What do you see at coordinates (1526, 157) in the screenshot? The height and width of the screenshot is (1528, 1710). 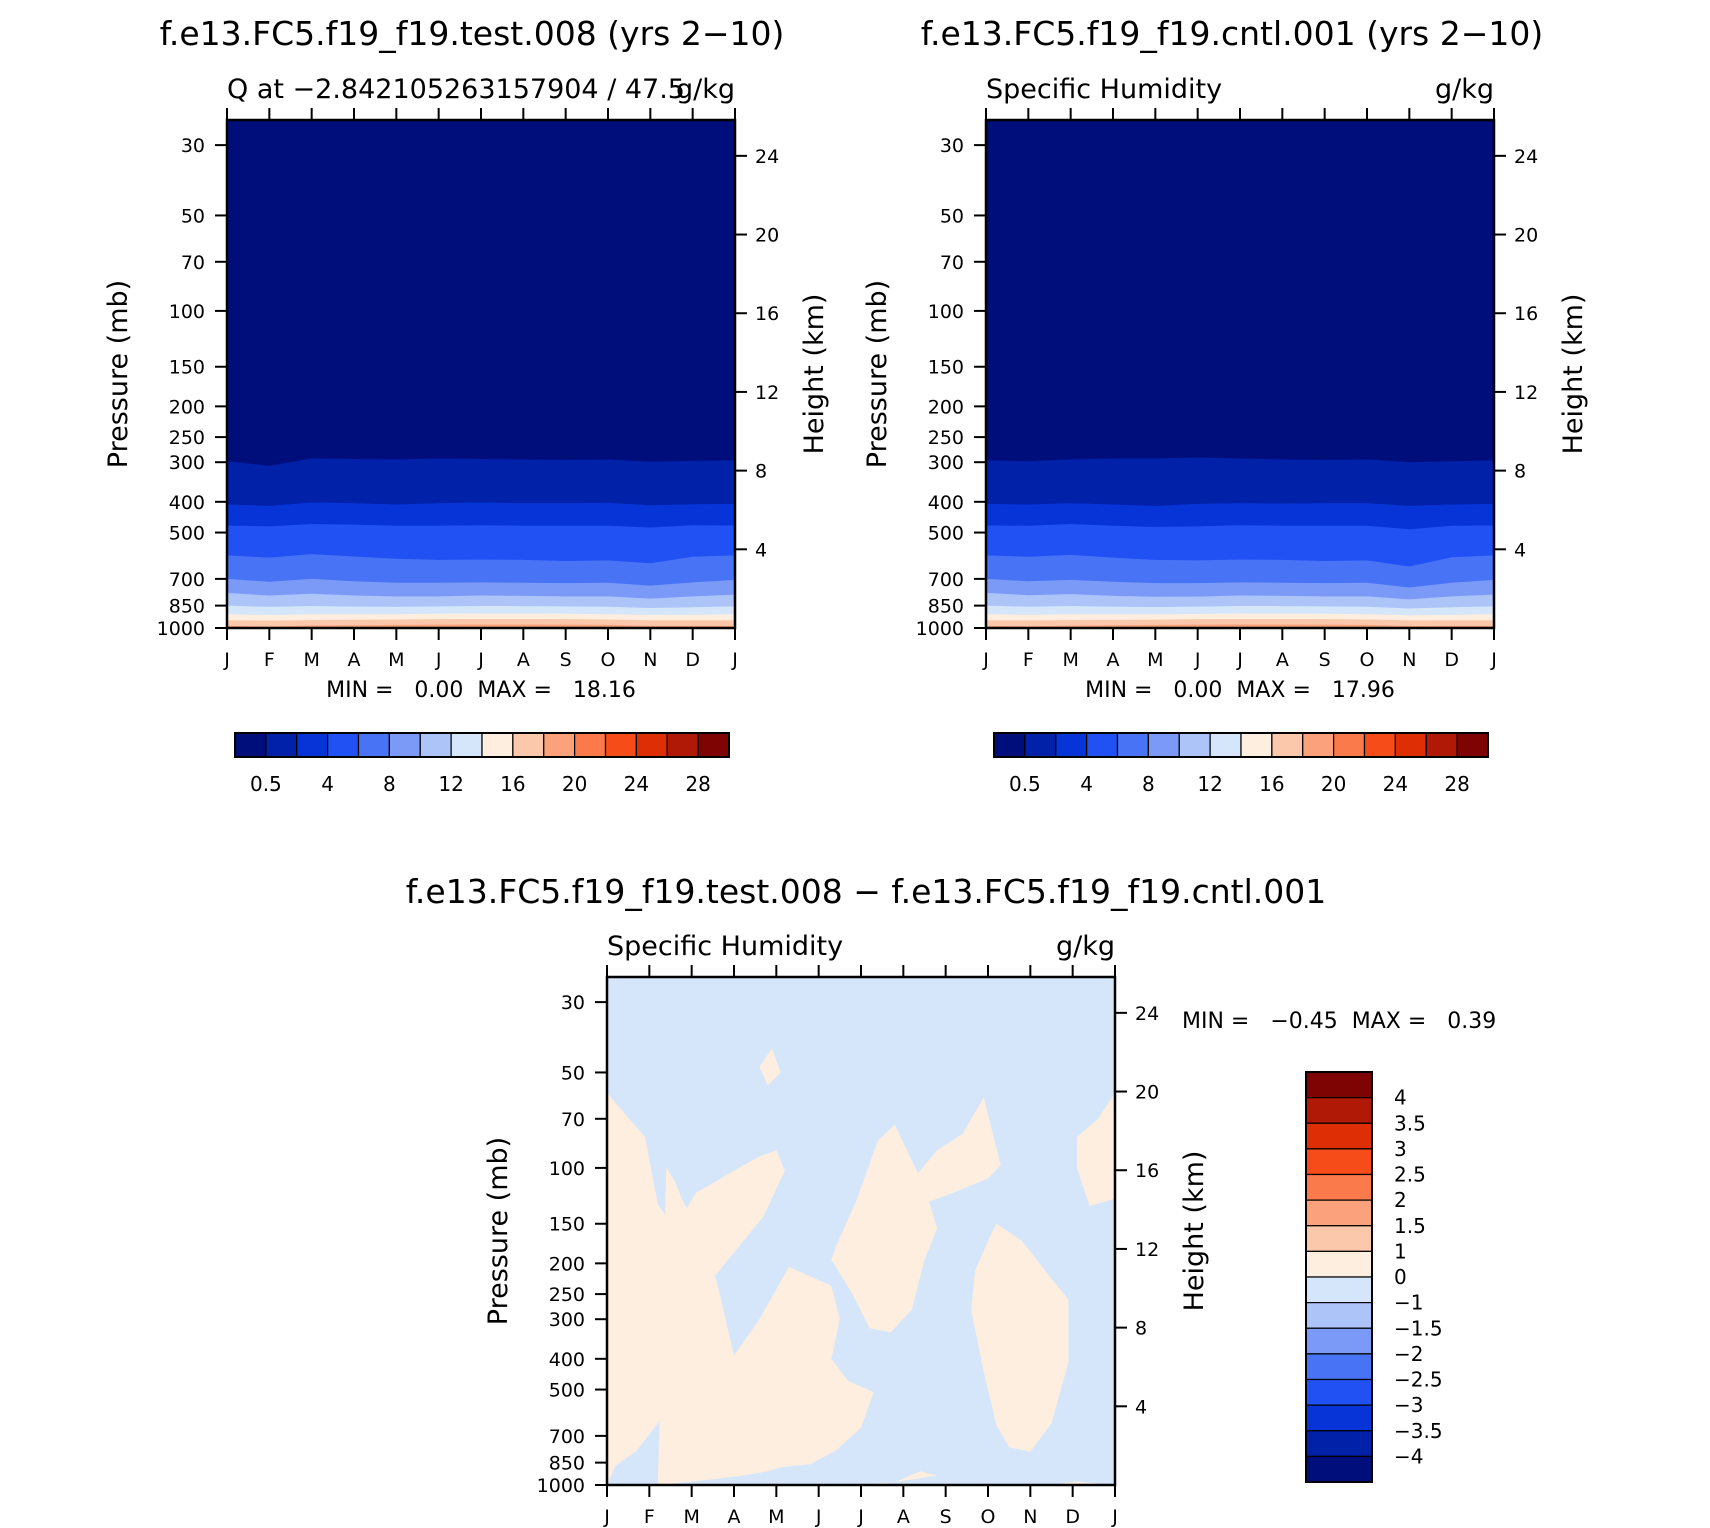 I see `control-yright-tick-label: 24` at bounding box center [1526, 157].